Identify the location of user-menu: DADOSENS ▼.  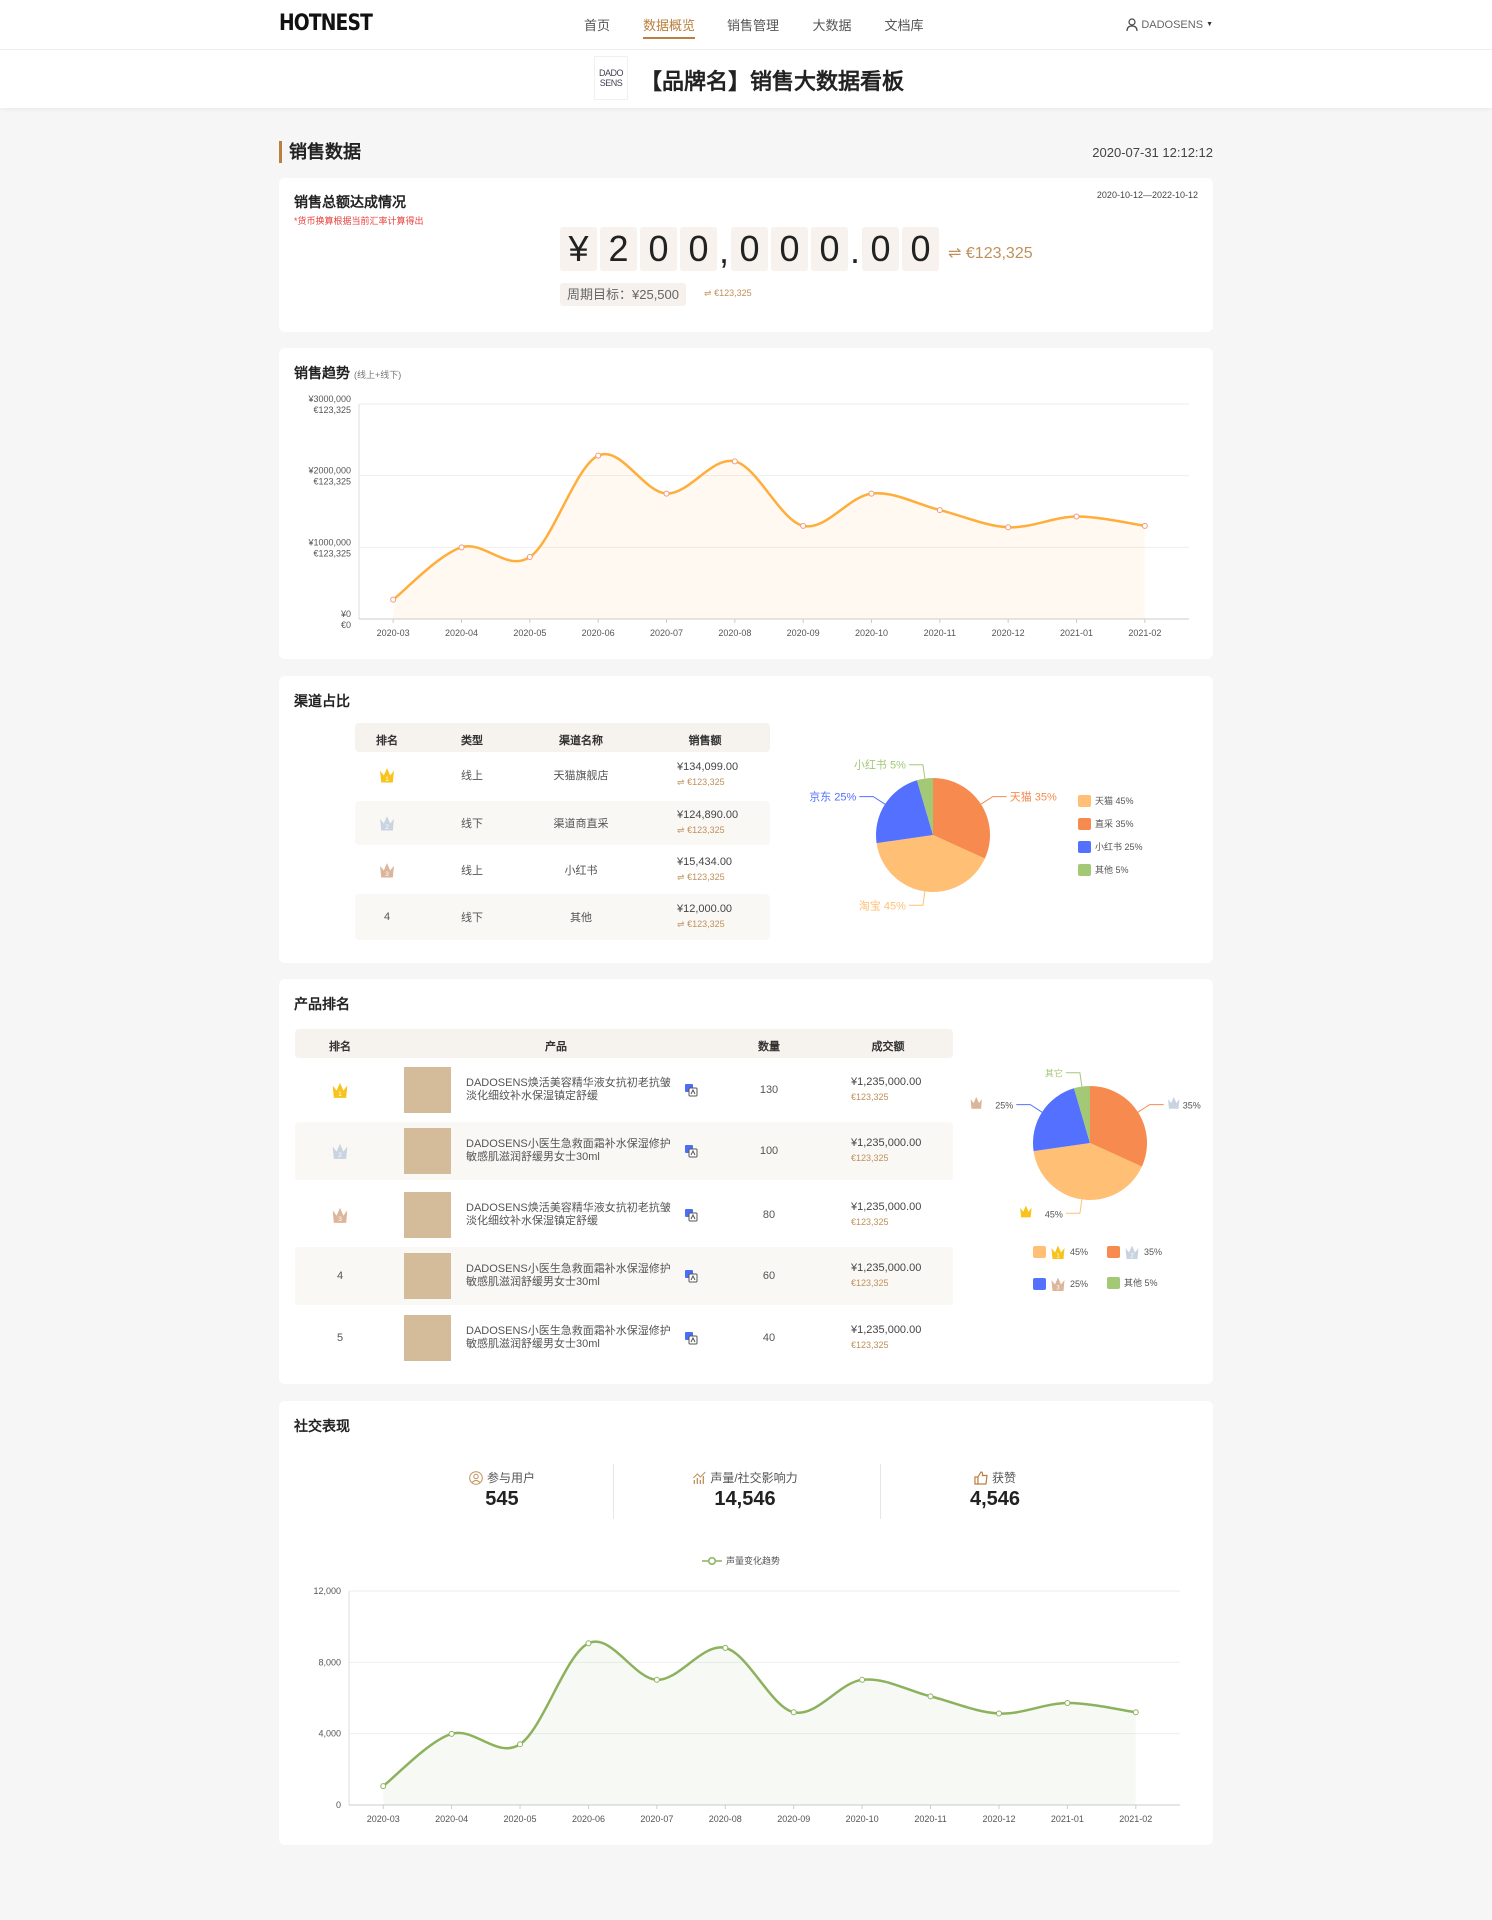
(1169, 24).